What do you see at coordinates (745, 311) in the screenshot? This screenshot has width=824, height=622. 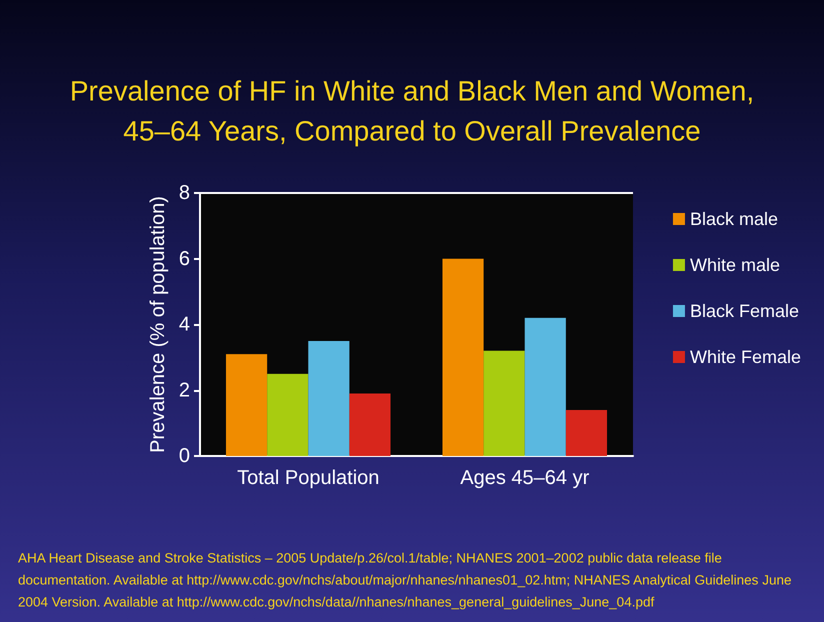 I see `legend-label: Black Female` at bounding box center [745, 311].